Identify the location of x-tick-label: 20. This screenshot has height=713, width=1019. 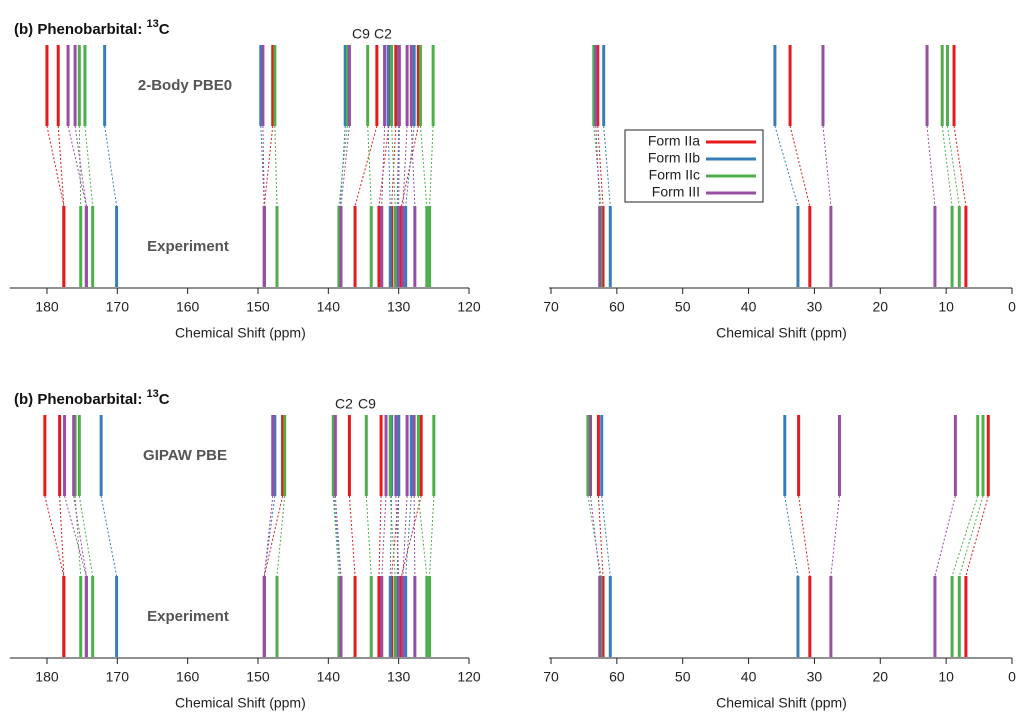
(880, 307).